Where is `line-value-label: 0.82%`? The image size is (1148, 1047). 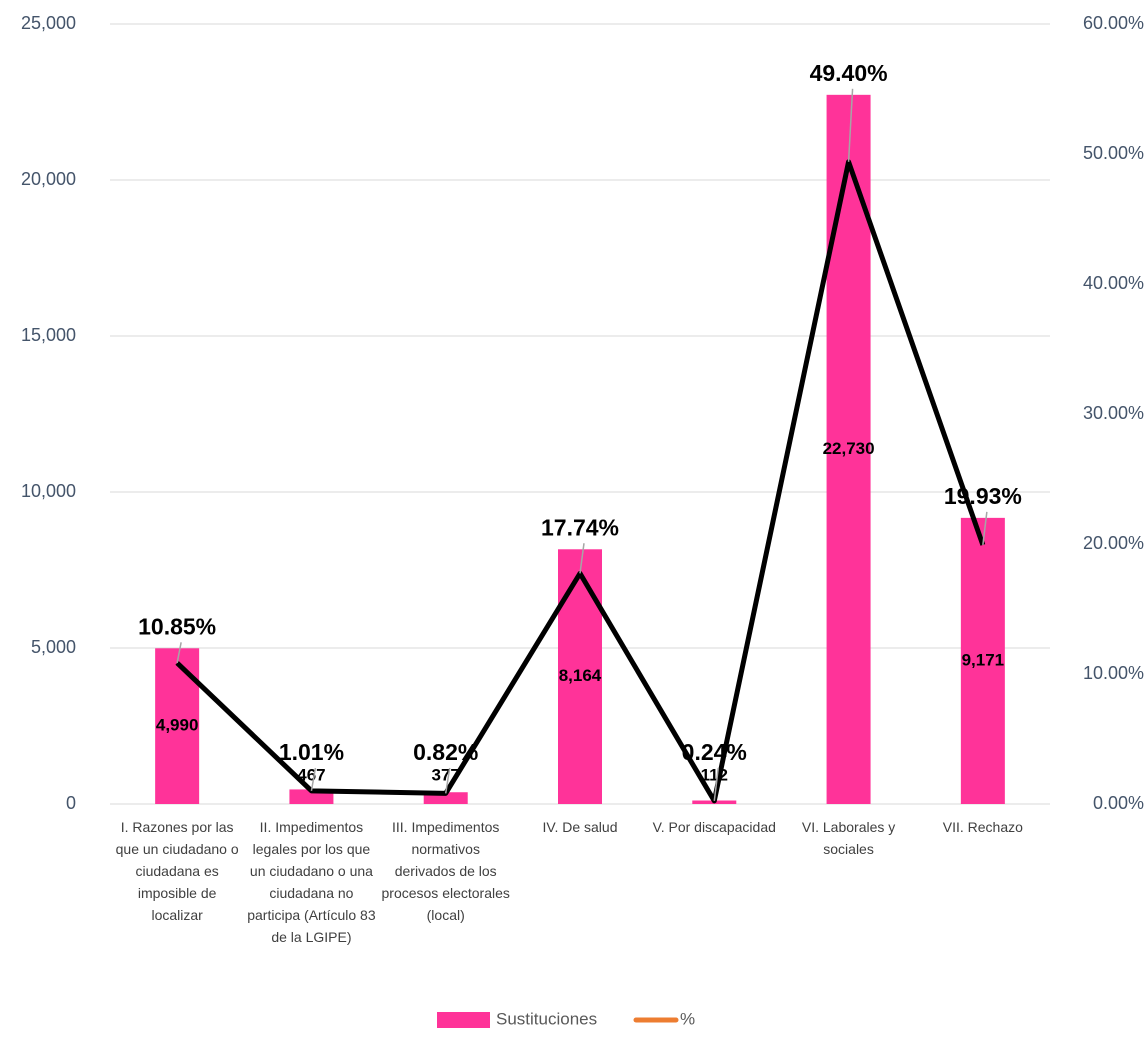 line-value-label: 0.82% is located at coordinates (445, 752).